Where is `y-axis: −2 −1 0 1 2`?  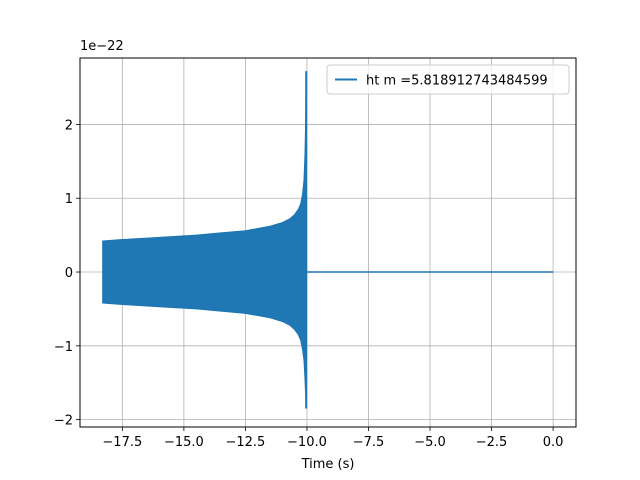 y-axis: −2 −1 0 1 2 is located at coordinates (67, 273).